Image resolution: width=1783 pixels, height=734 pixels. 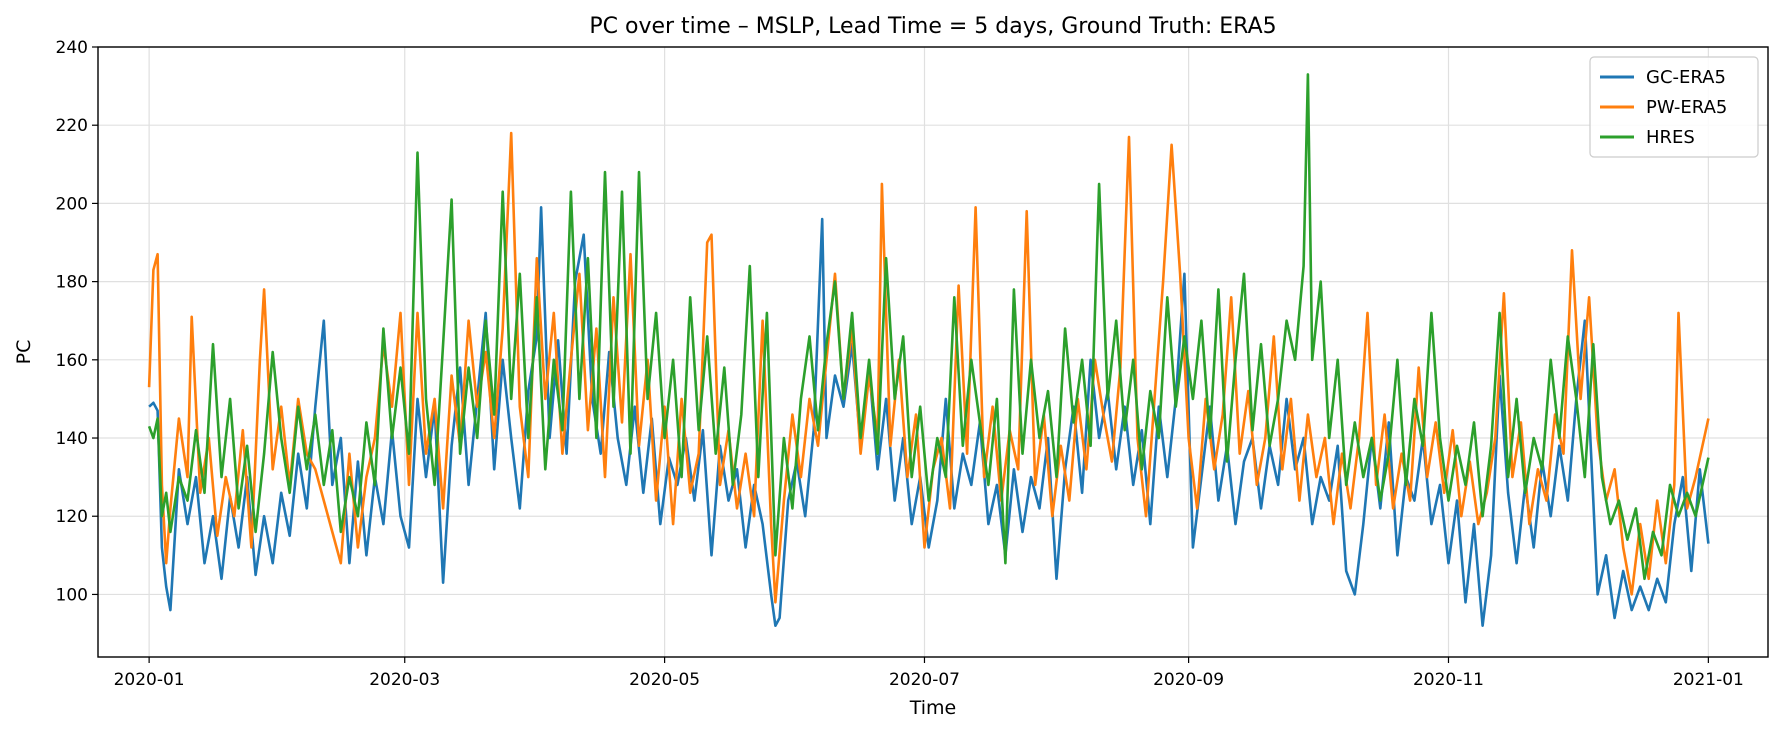 What do you see at coordinates (1448, 680) in the screenshot?
I see `x-tick-label: 2020-11` at bounding box center [1448, 680].